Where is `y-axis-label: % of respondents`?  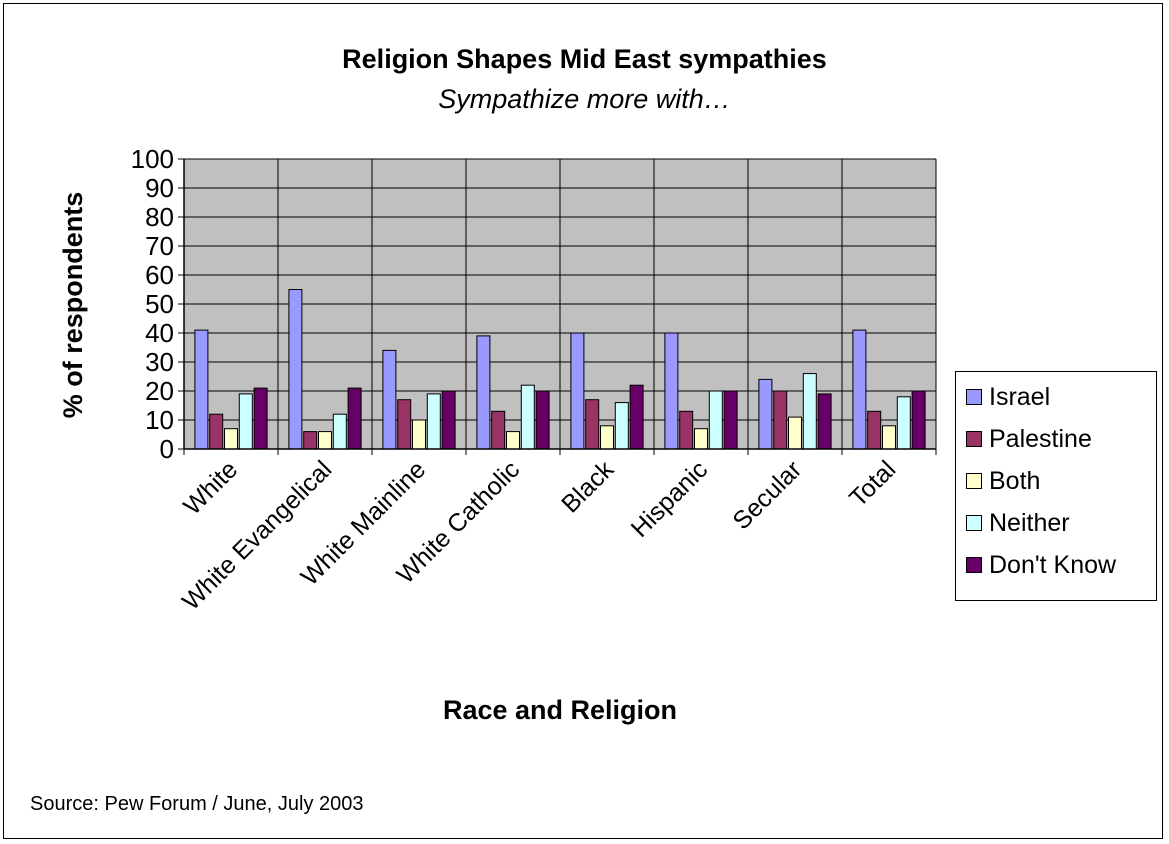 y-axis-label: % of respondents is located at coordinates (73, 305).